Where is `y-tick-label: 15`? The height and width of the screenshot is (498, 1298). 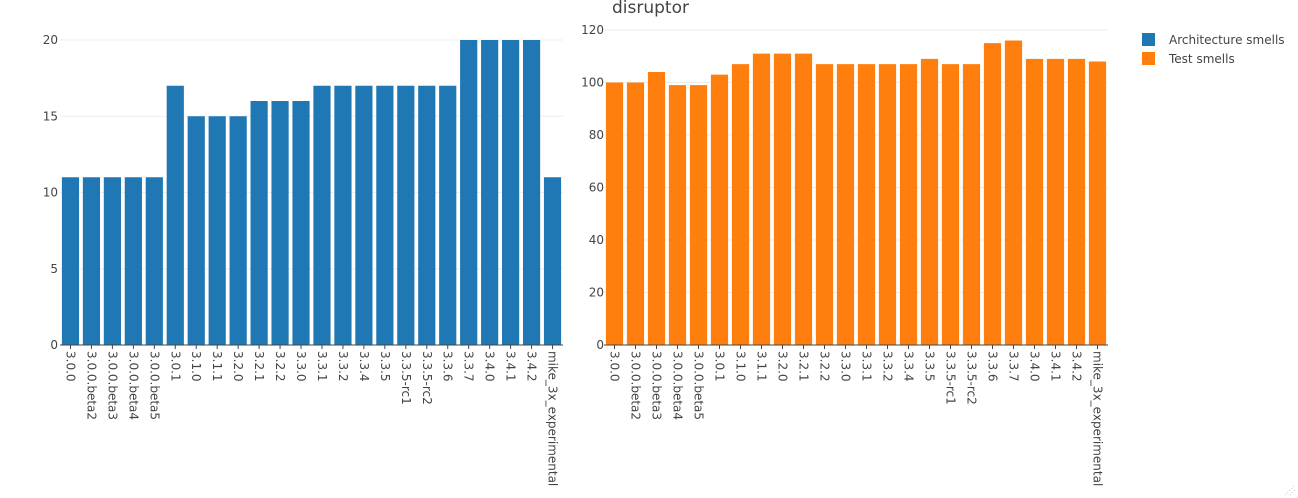 y-tick-label: 15 is located at coordinates (50, 116).